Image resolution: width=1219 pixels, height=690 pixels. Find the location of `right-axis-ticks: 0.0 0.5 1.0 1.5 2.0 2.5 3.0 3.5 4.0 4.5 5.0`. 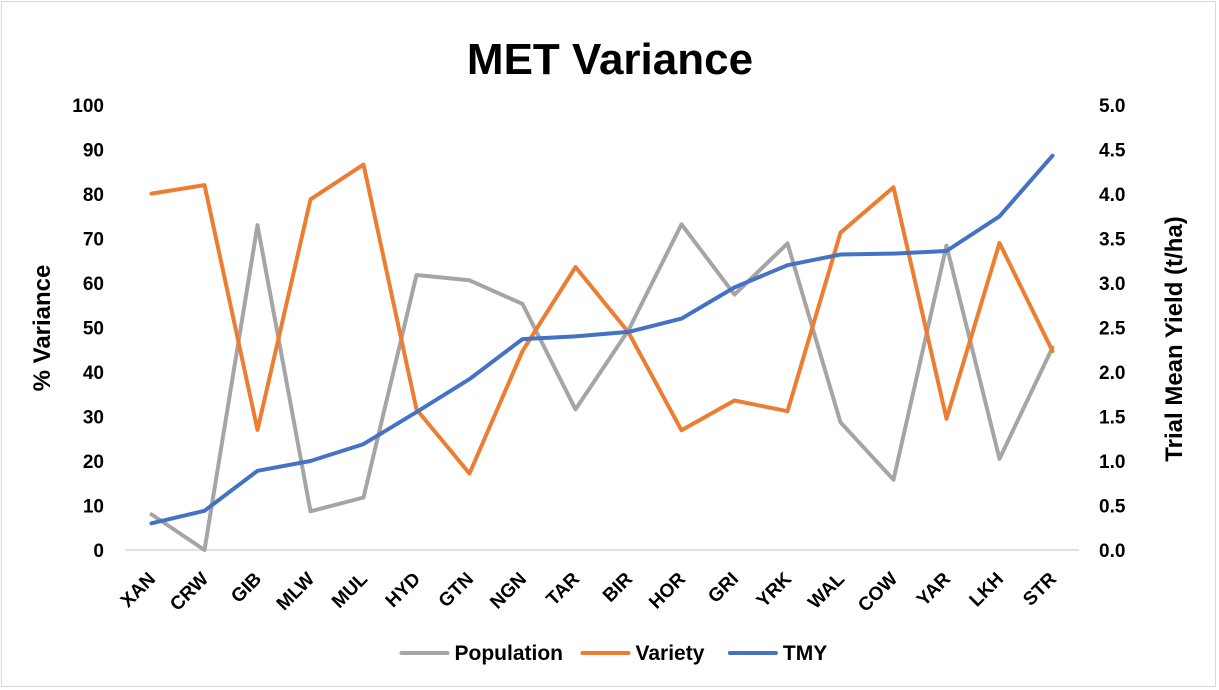

right-axis-ticks: 0.0 0.5 1.0 1.5 2.0 2.5 3.0 3.5 4.0 4.5 5.0 is located at coordinates (1112, 329).